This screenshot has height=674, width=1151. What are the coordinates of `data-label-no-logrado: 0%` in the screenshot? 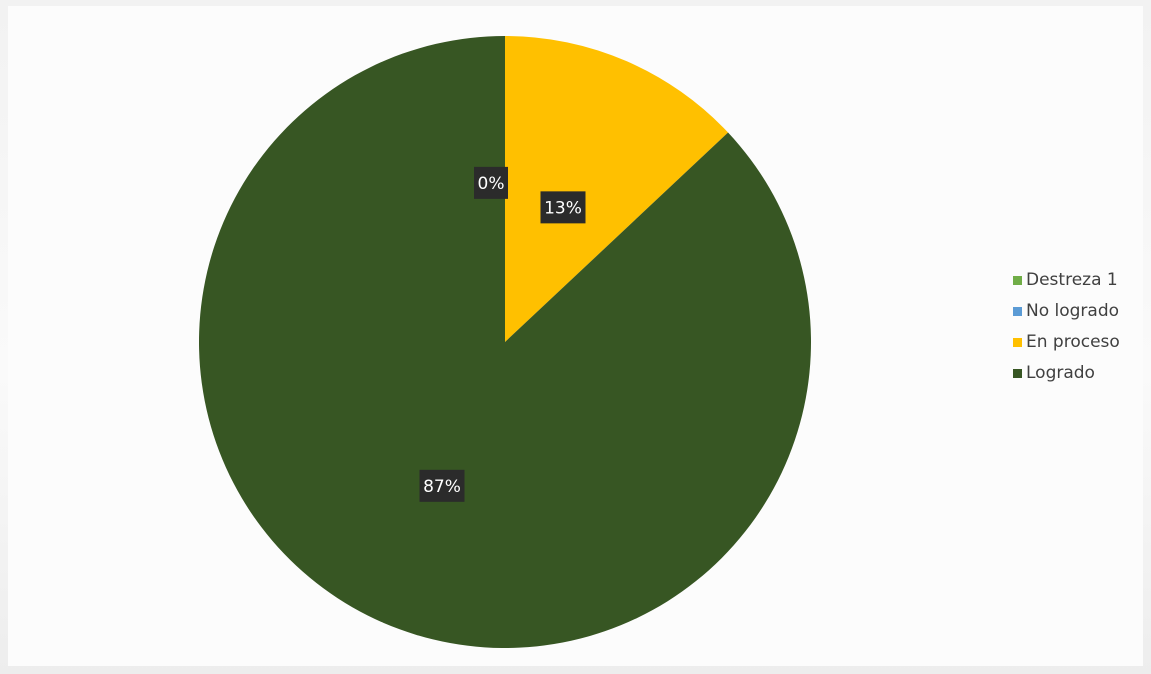 It's located at (491, 182).